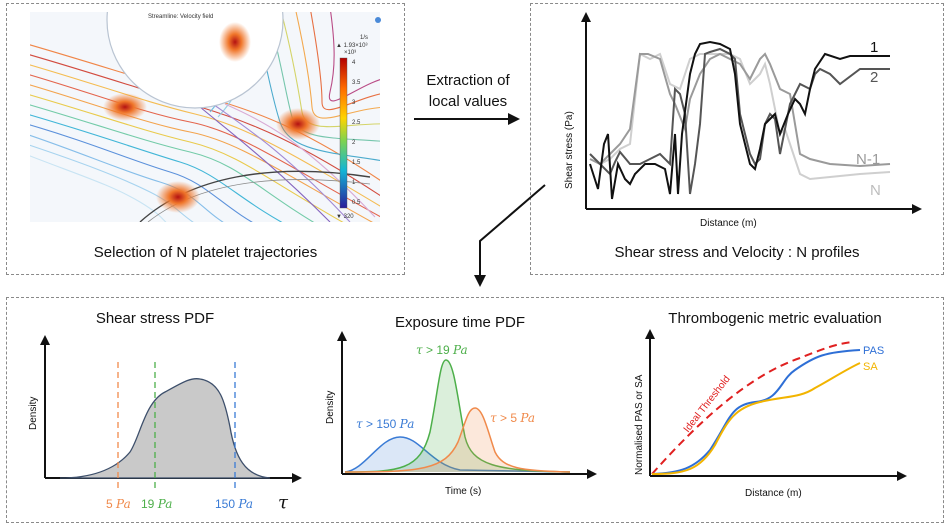 The image size is (948, 526). Describe the element at coordinates (354, 103) in the screenshot. I see `colorbar-tick-label: 3` at that location.